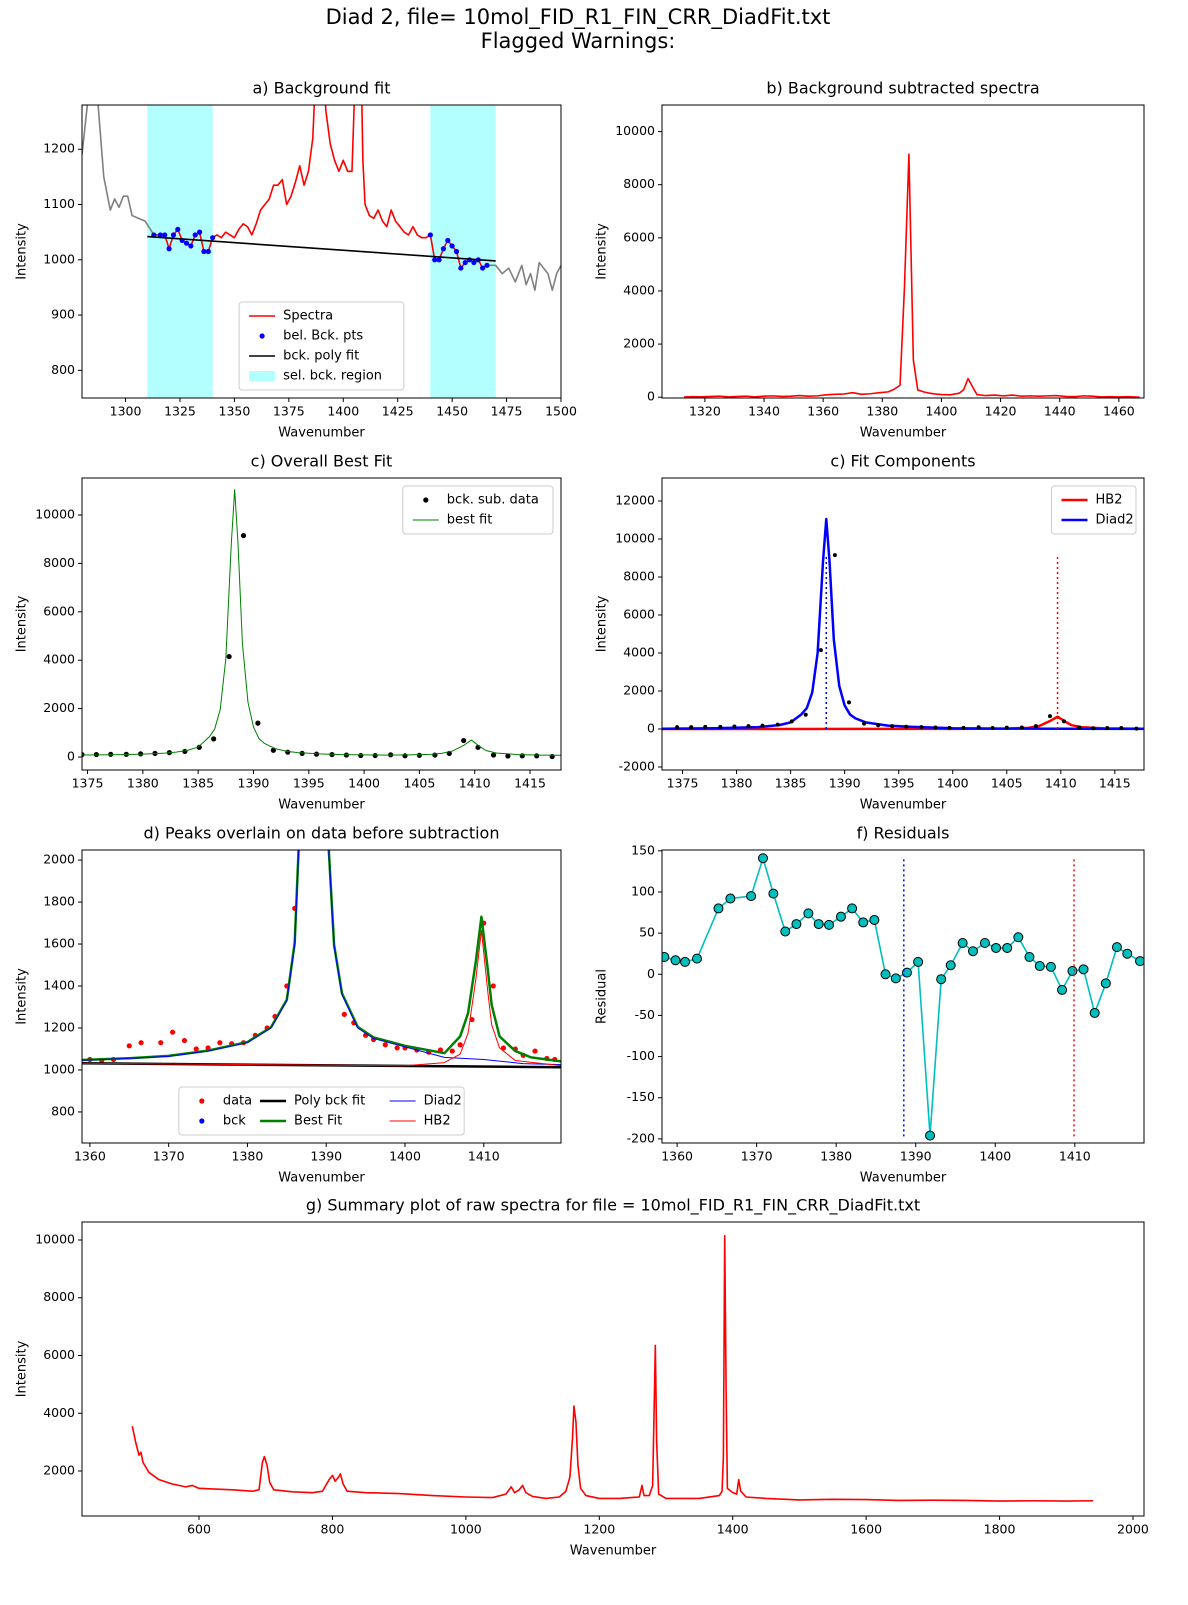  Describe the element at coordinates (757, 1156) in the screenshot. I see `x-tick-label: 1370` at that location.